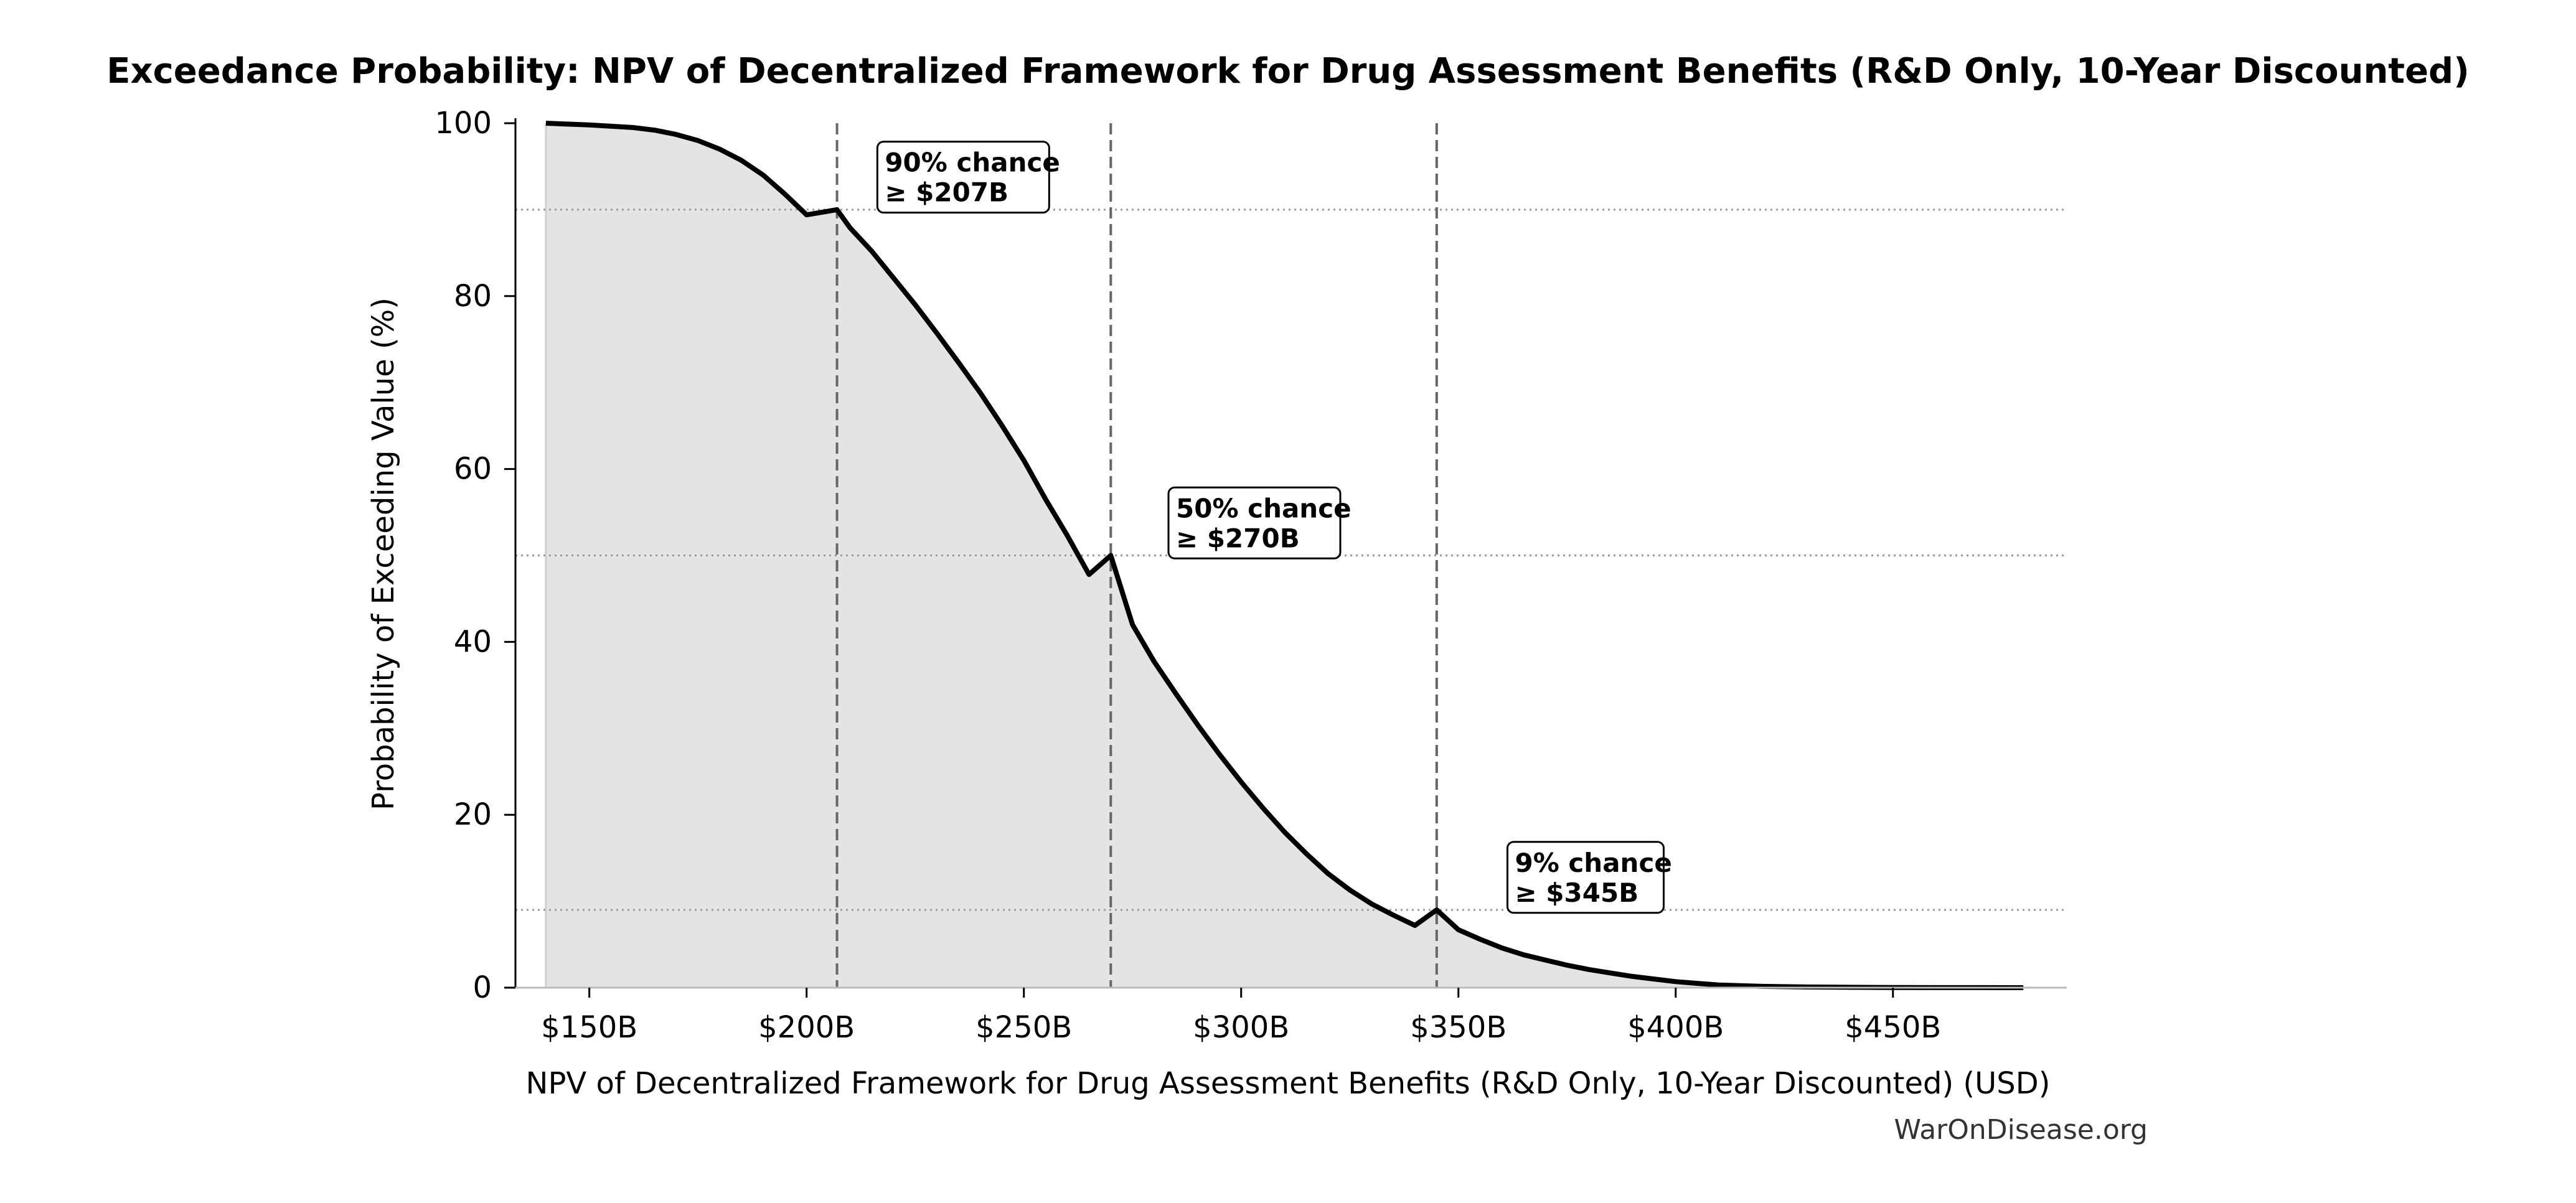 The height and width of the screenshot is (1203, 2576). Describe the element at coordinates (463, 123) in the screenshot. I see `y-tick-label: 100` at that location.